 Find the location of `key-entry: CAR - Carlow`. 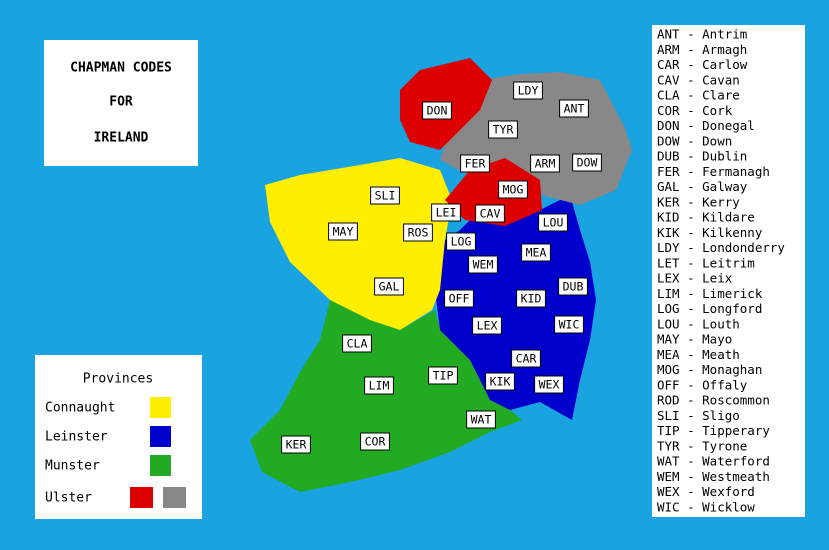

key-entry: CAR - Carlow is located at coordinates (702, 64).